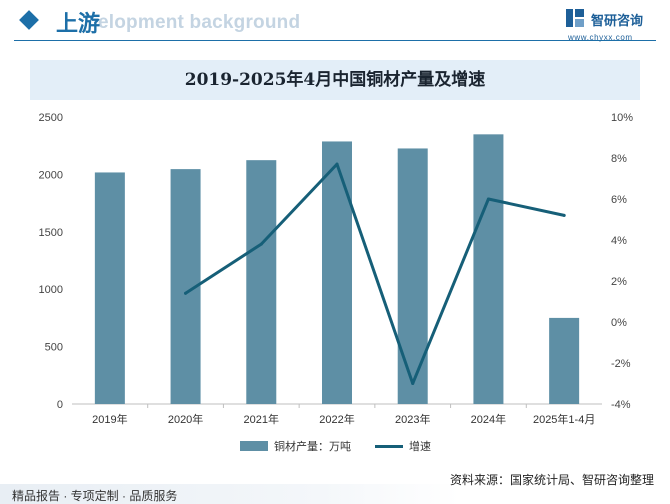  Describe the element at coordinates (51, 290) in the screenshot. I see `y-left-tick-label: 1000` at that location.